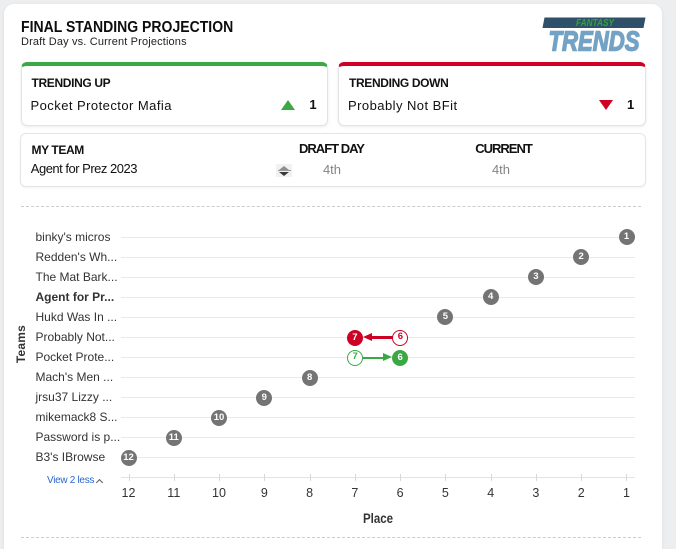  Describe the element at coordinates (594, 41) in the screenshot. I see `svg-text: TRENDS` at that location.